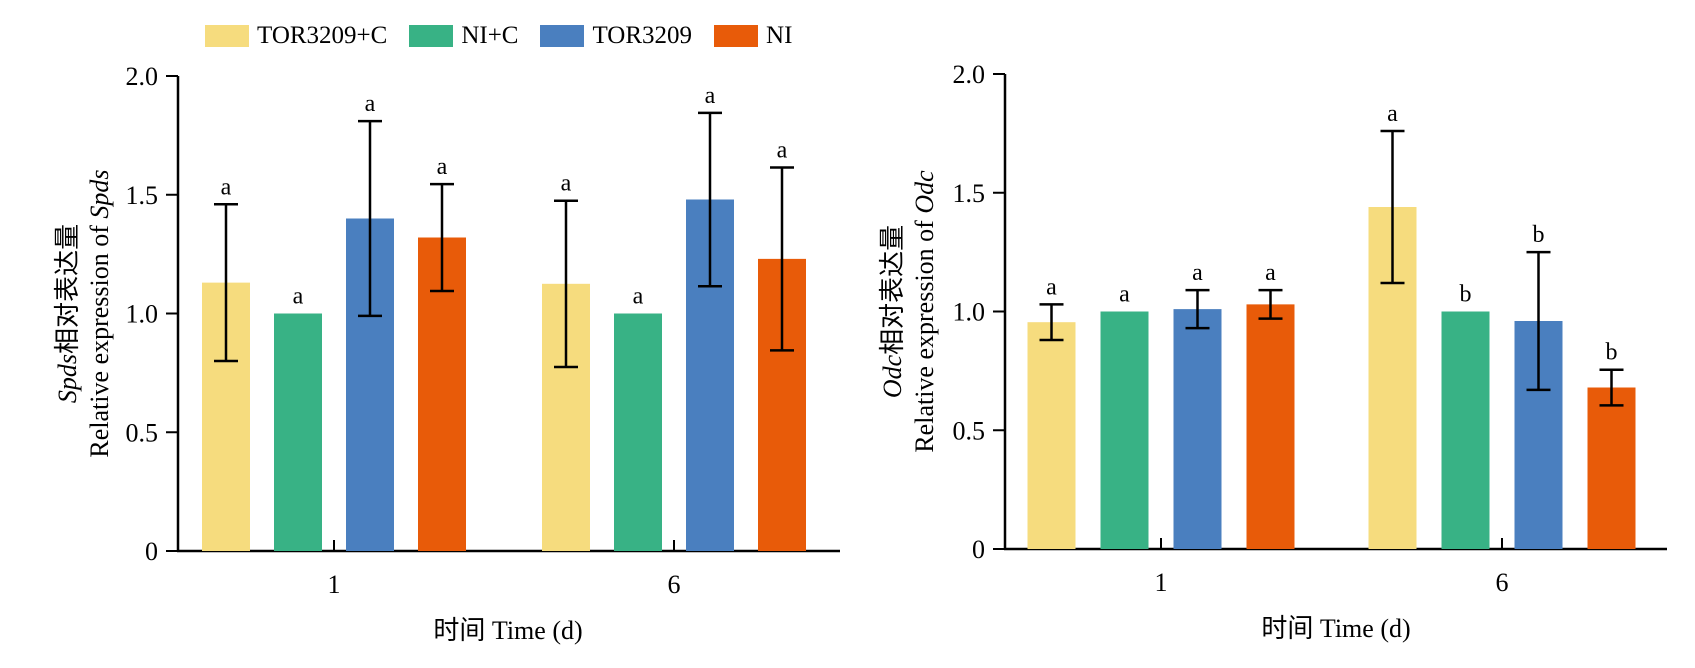 This screenshot has height=668, width=1695. Describe the element at coordinates (779, 35) in the screenshot. I see `legend-label: NI` at that location.